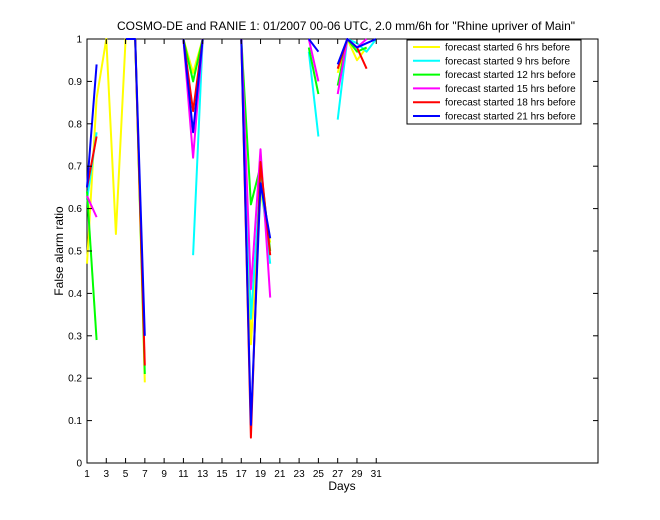  I want to click on legend-box, so click(494, 82).